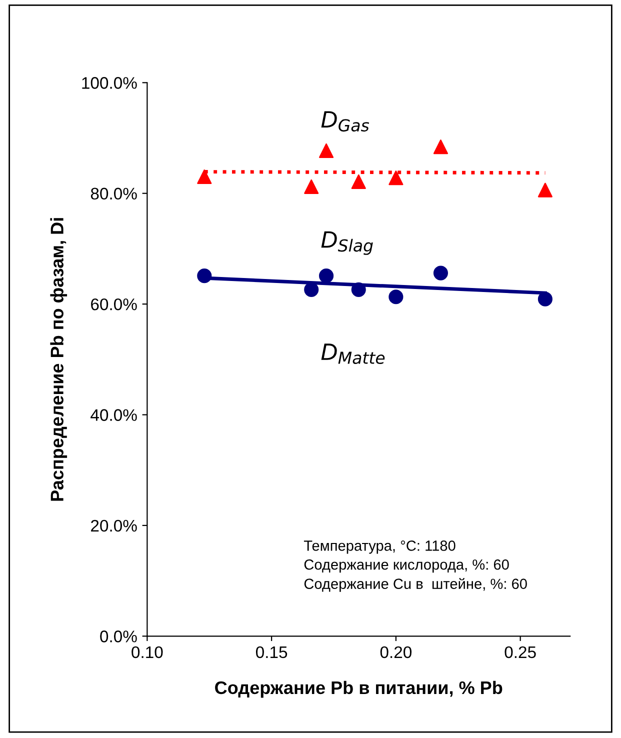 Image resolution: width=621 pixels, height=738 pixels. What do you see at coordinates (345, 121) in the screenshot?
I see `annotation: D$_{Gas}$` at bounding box center [345, 121].